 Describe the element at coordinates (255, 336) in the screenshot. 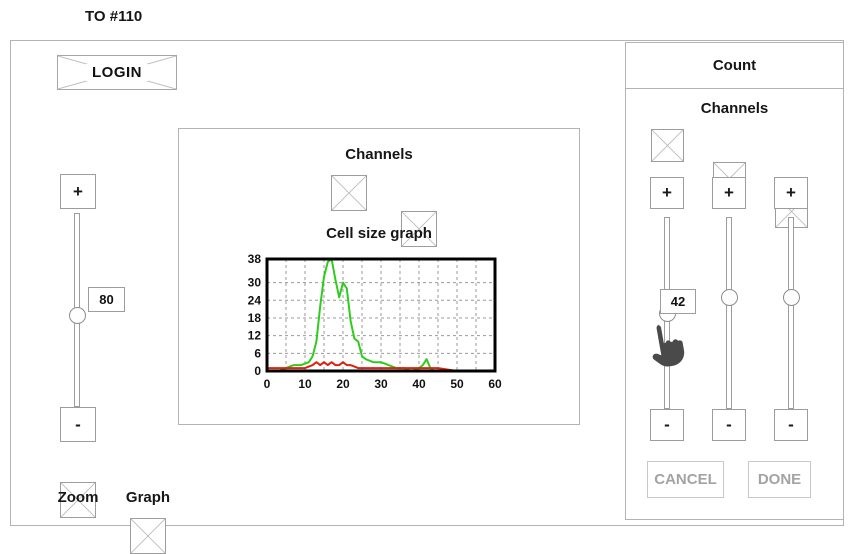

I see `svg-text: 12` at that location.